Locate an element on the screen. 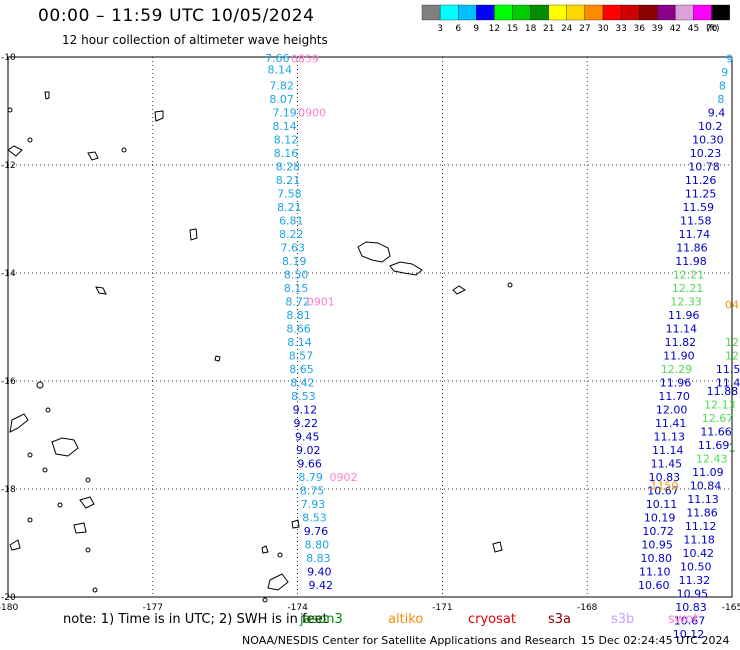 The width and height of the screenshot is (740, 650). lon-tick-label: -165 is located at coordinates (731, 608).